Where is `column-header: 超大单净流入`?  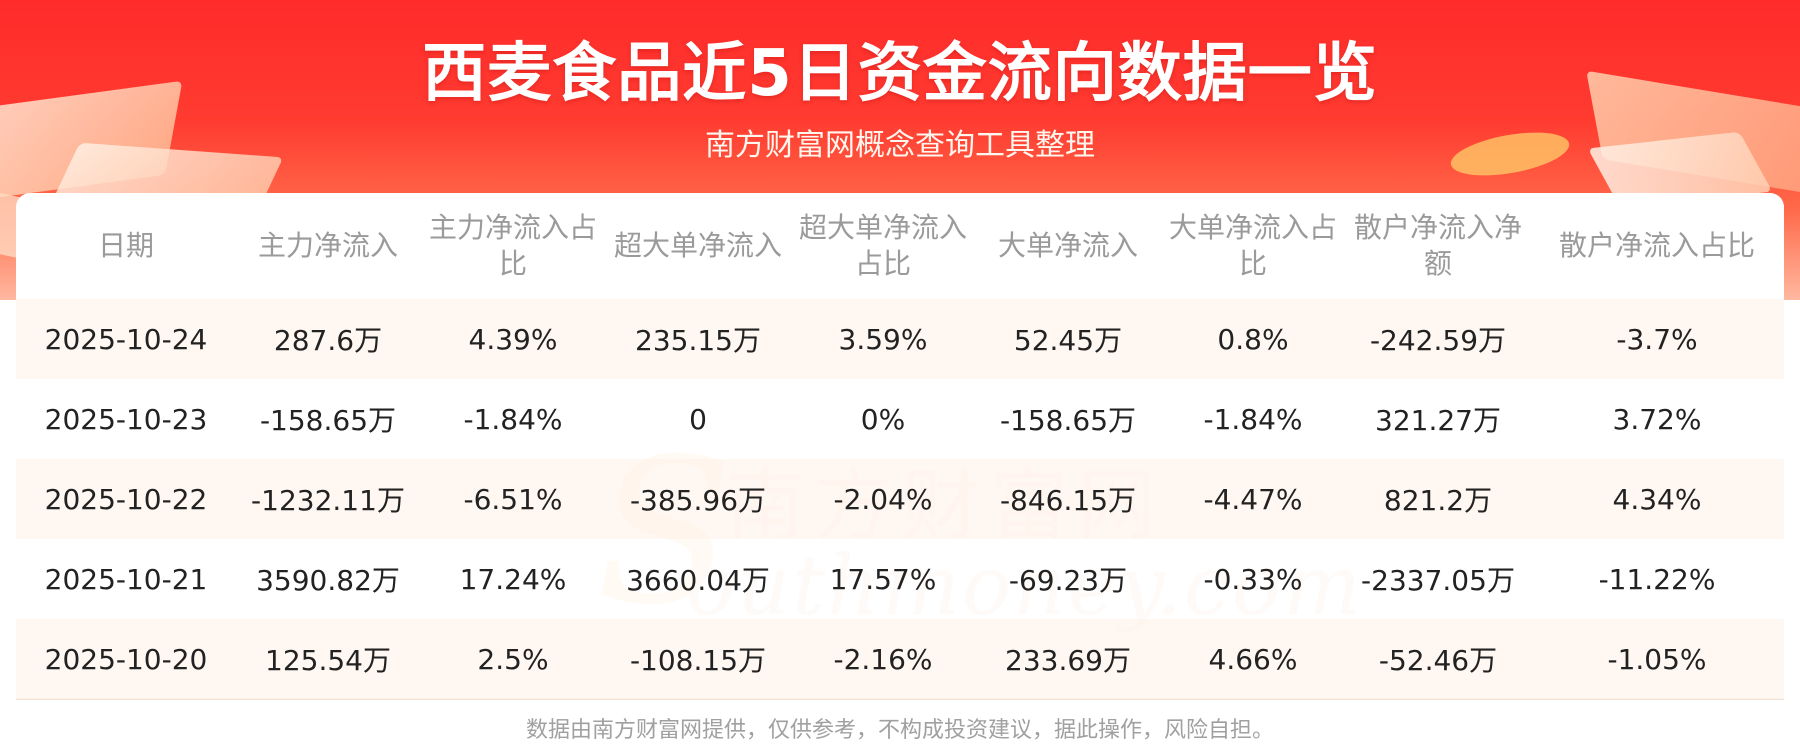
column-header: 超大单净流入 is located at coordinates (697, 245).